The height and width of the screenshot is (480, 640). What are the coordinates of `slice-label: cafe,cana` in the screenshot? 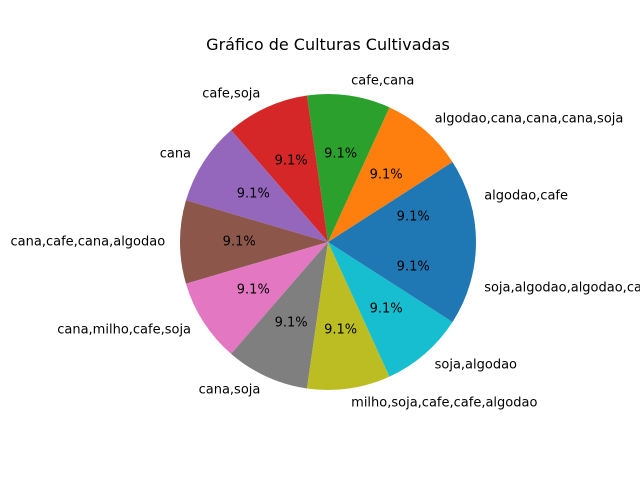 It's located at (382, 80).